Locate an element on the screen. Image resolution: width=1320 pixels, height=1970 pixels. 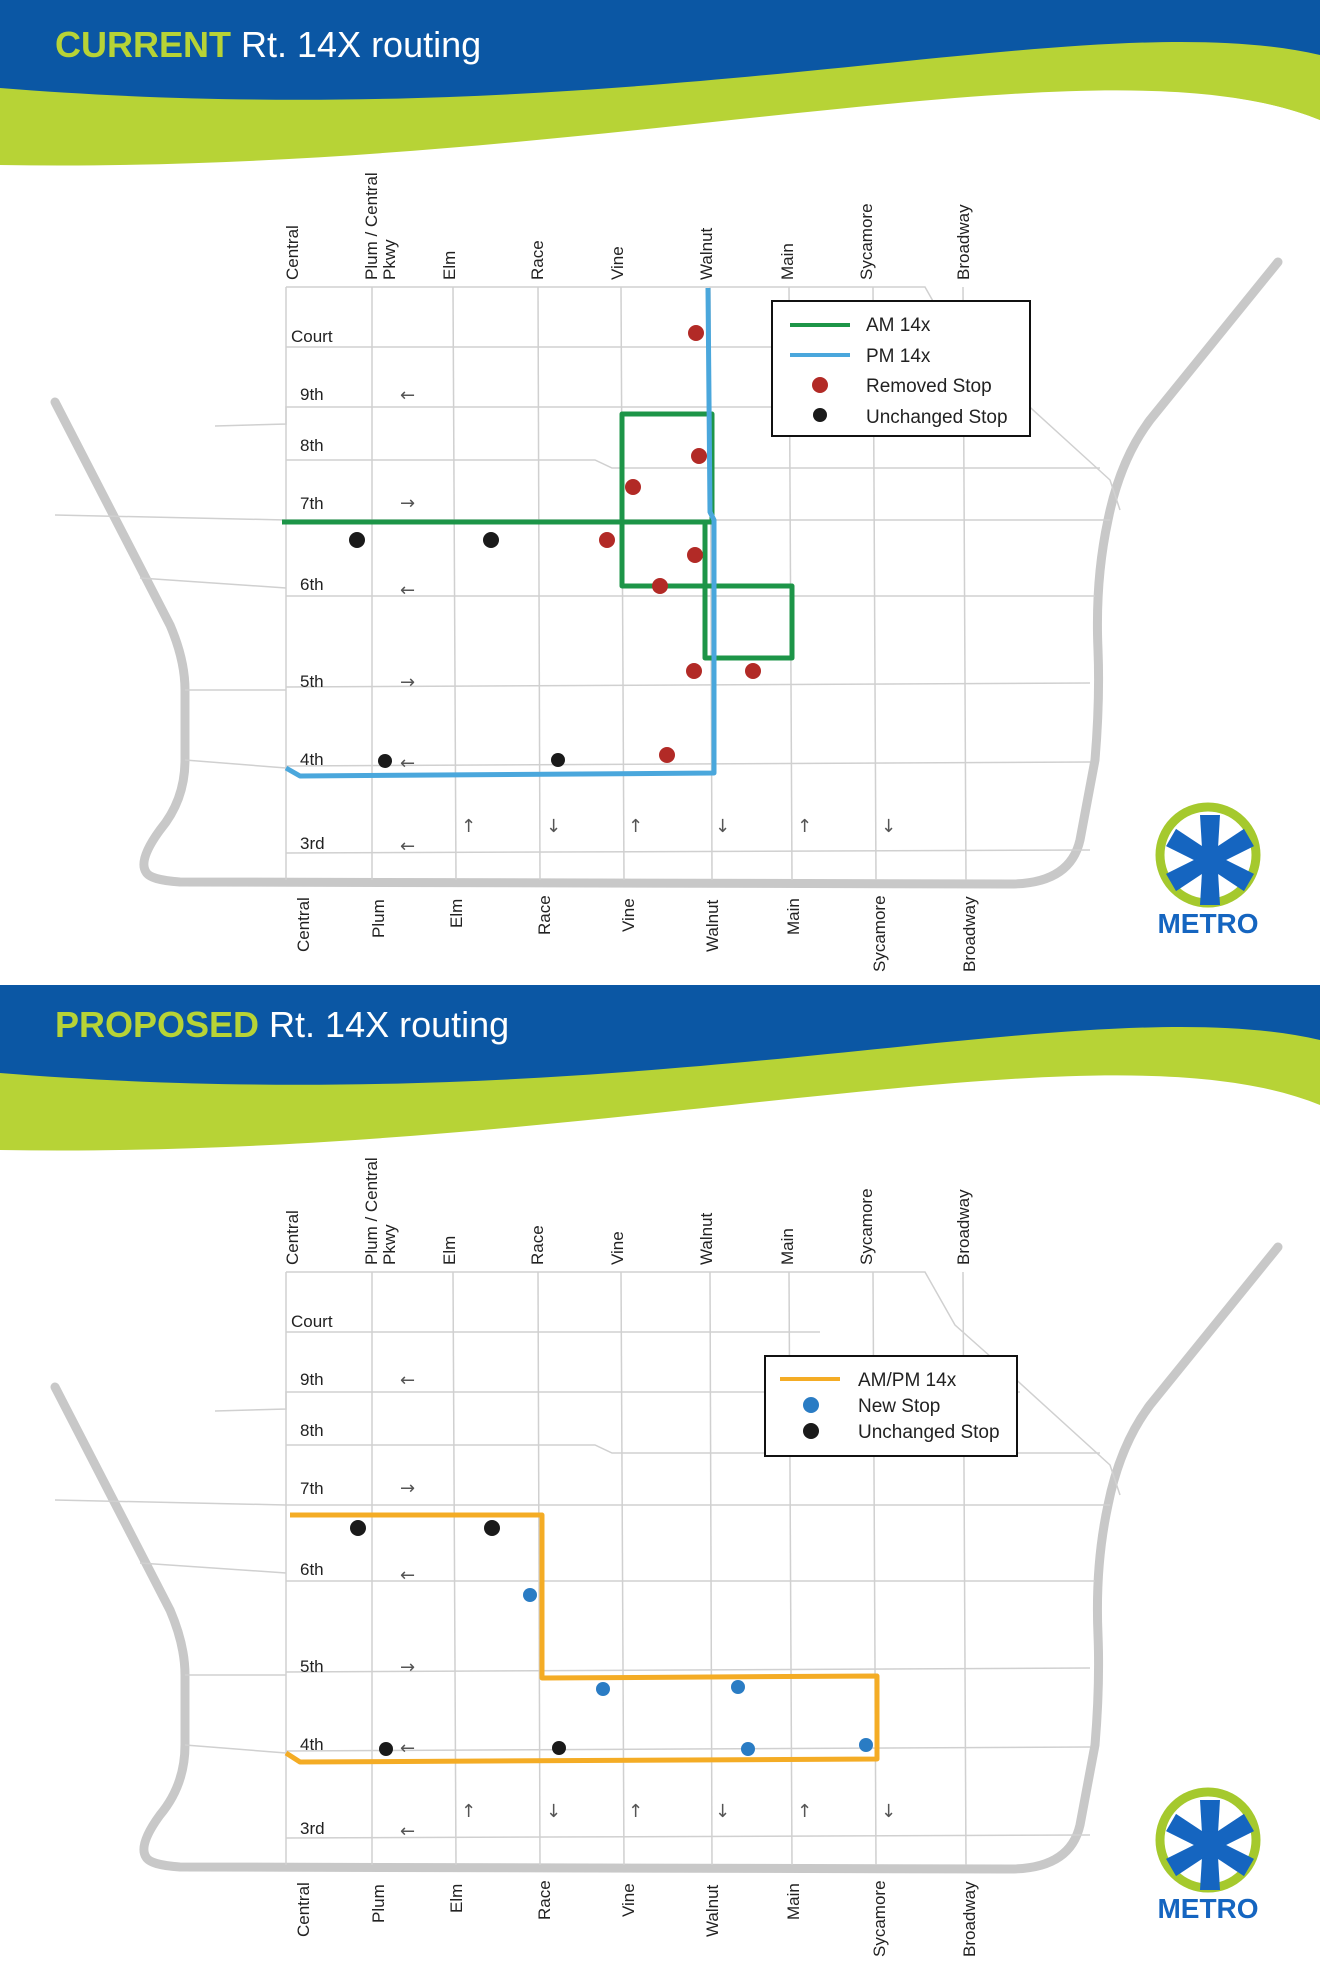
direction-arrows: ← → ← → ← ← ↑ ↓ ↑ ↓ ↑ ↓ is located at coordinates (648, 1606).